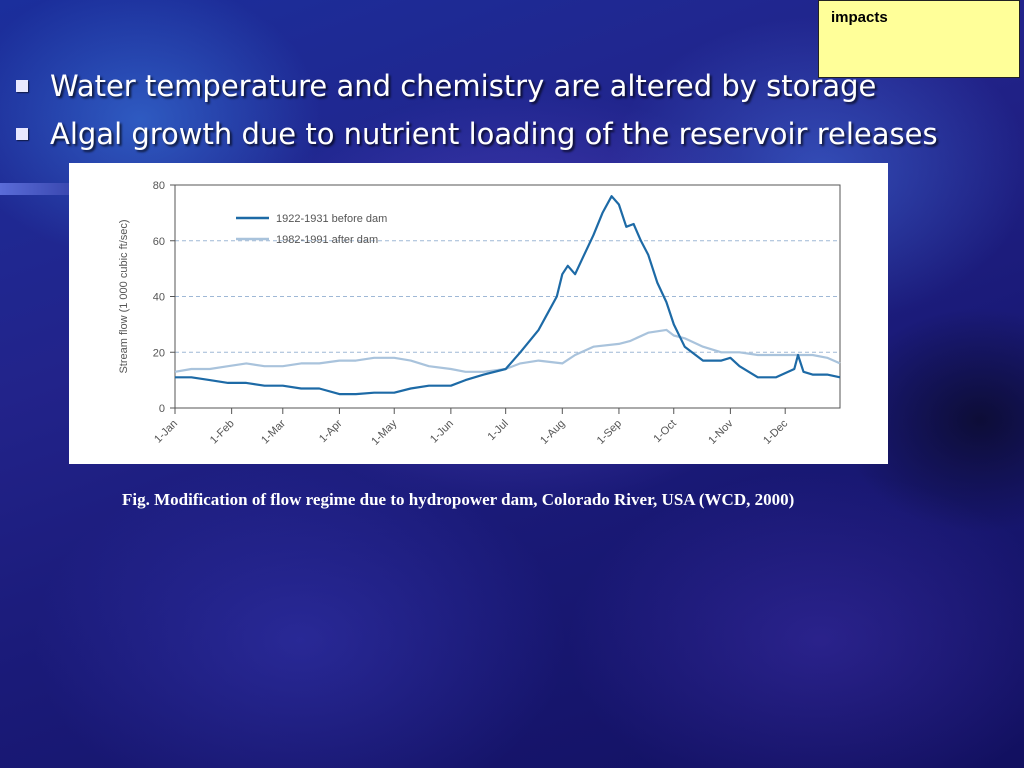  What do you see at coordinates (162, 409) in the screenshot?
I see `y-tick-label: 0` at bounding box center [162, 409].